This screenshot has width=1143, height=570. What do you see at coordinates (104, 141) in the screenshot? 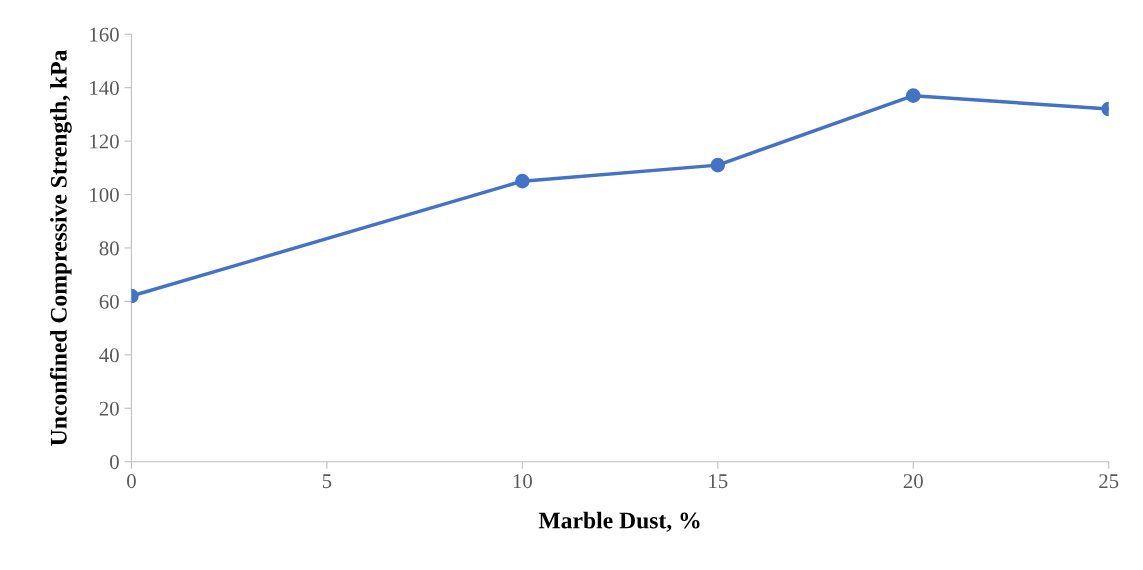
I see `y-tick-label: 120` at bounding box center [104, 141].